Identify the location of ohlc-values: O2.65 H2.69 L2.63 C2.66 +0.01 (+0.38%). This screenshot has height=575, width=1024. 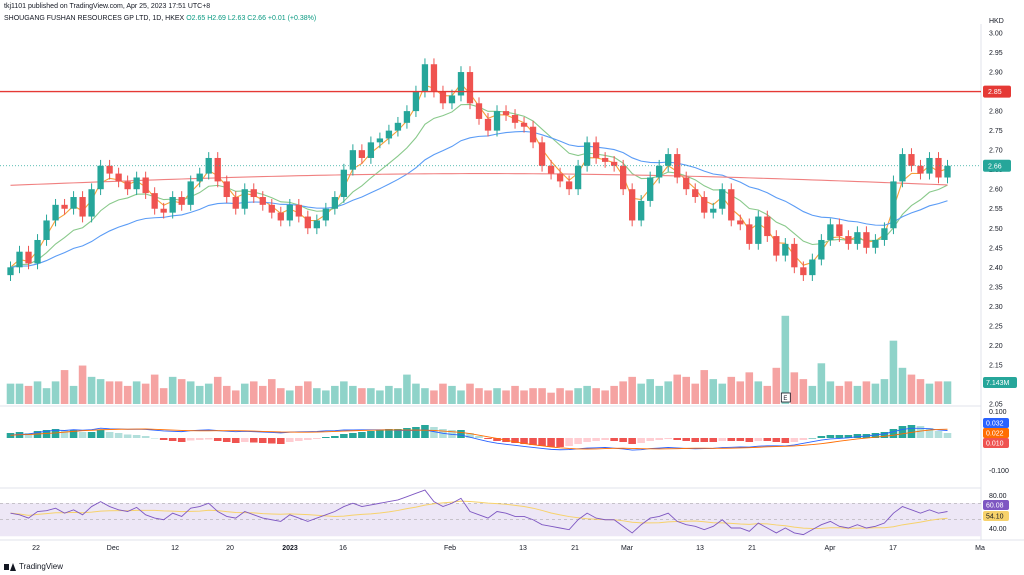
(251, 18).